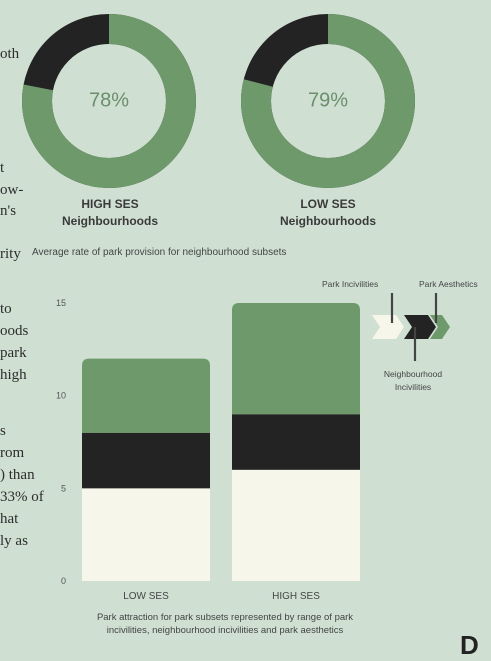 The width and height of the screenshot is (491, 661). I want to click on ring-high-ses-line2: Neighbourhoods, so click(110, 221).